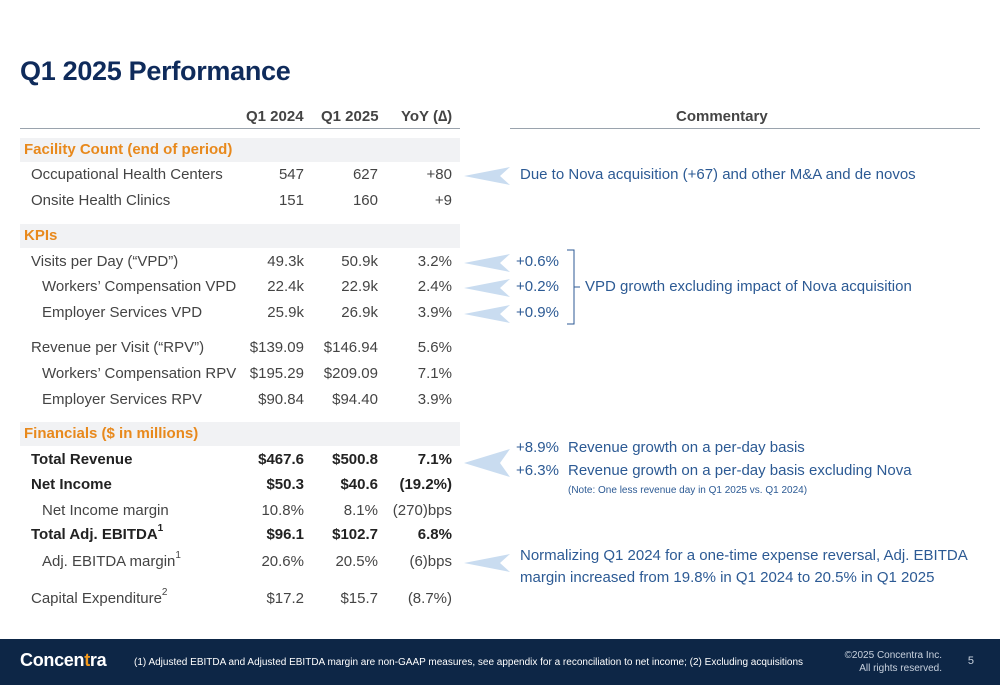 The width and height of the screenshot is (1000, 685). What do you see at coordinates (71, 484) in the screenshot?
I see `row-label-net-income: Net Income` at bounding box center [71, 484].